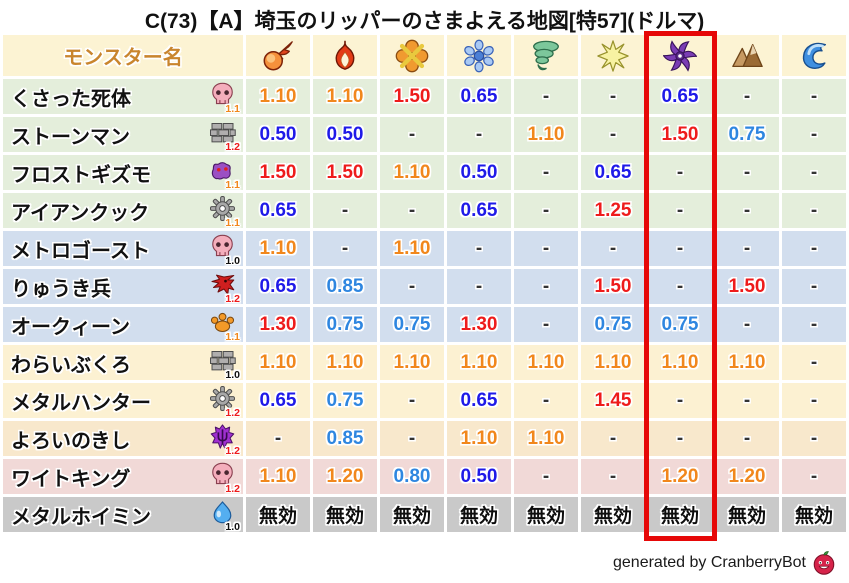  I want to click on table-row: メタルホイミン 1.0 無効 無効 無効 無効 無効 無効 無効 無効 無効, so click(424, 514).